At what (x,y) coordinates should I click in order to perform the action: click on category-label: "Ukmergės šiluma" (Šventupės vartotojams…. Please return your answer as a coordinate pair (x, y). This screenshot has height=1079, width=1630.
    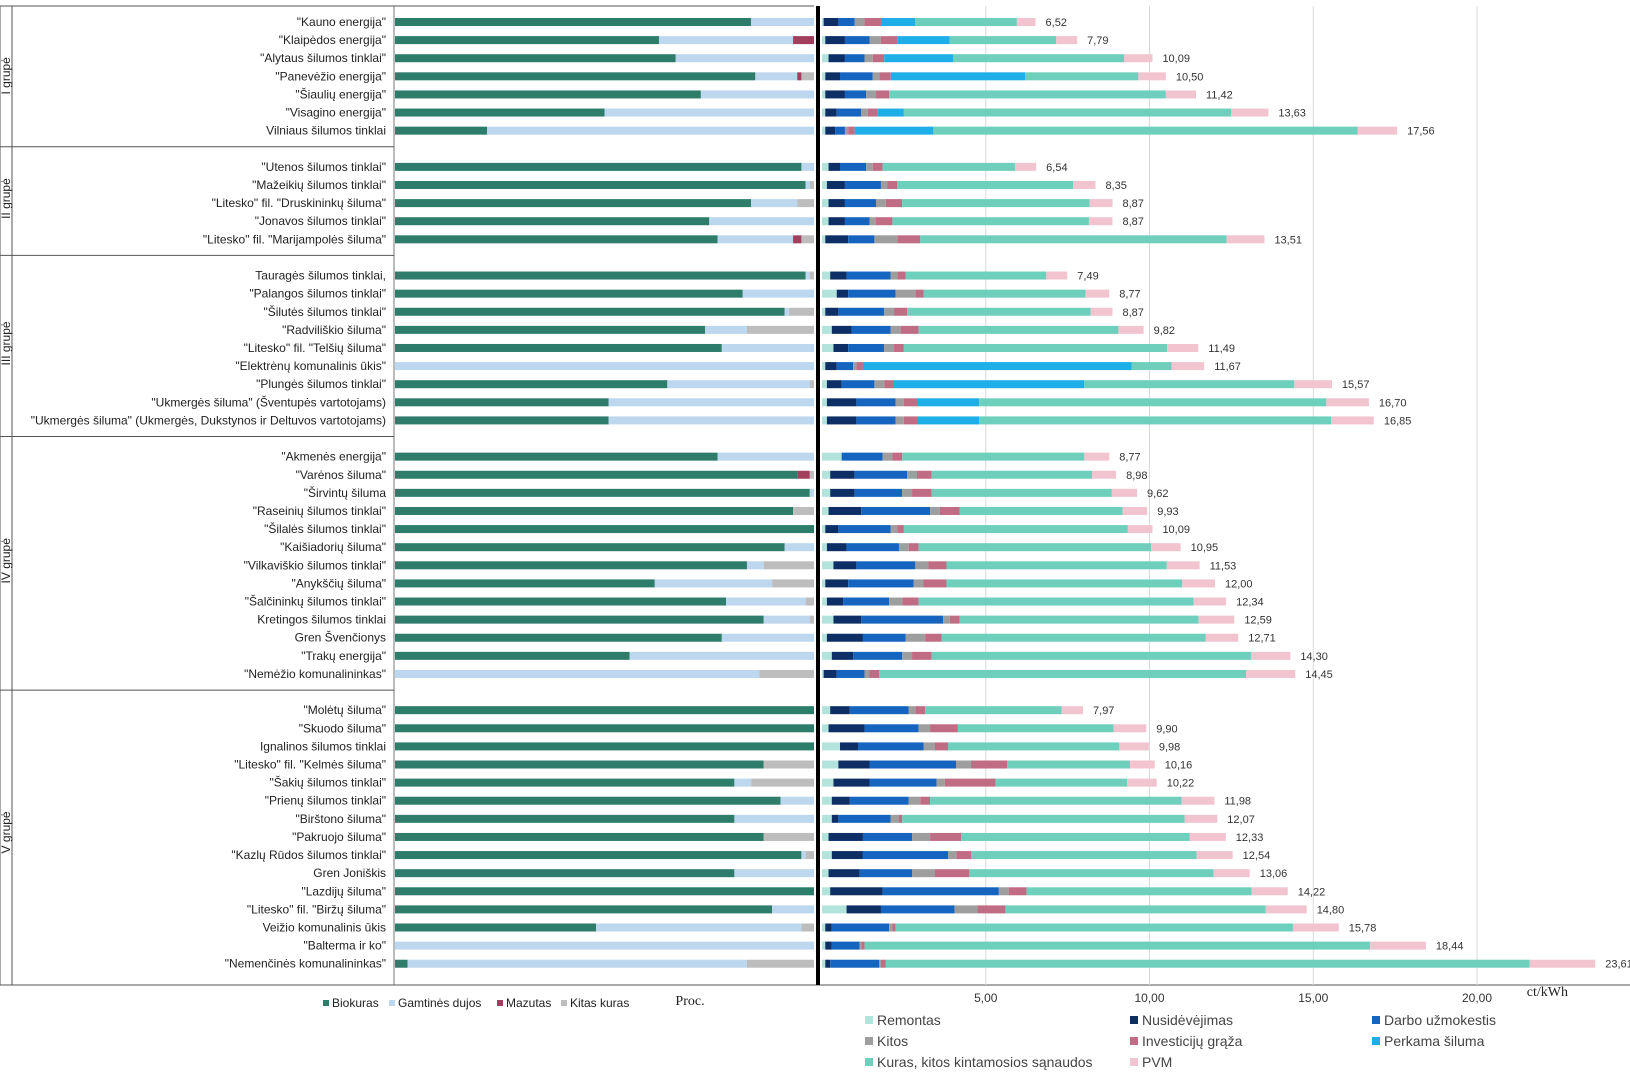
    Looking at the image, I should click on (268, 401).